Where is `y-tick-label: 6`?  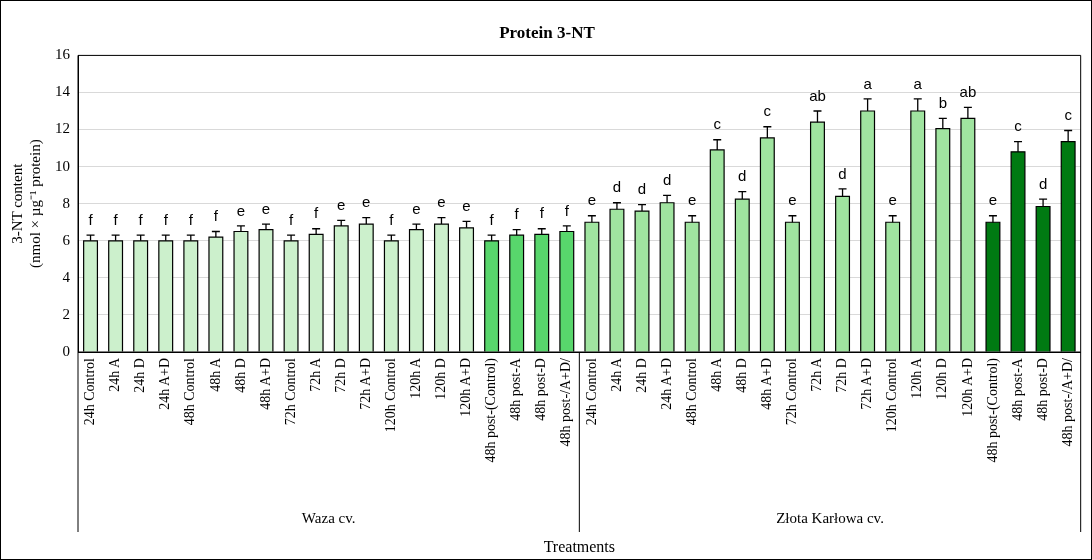 y-tick-label: 6 is located at coordinates (66, 239).